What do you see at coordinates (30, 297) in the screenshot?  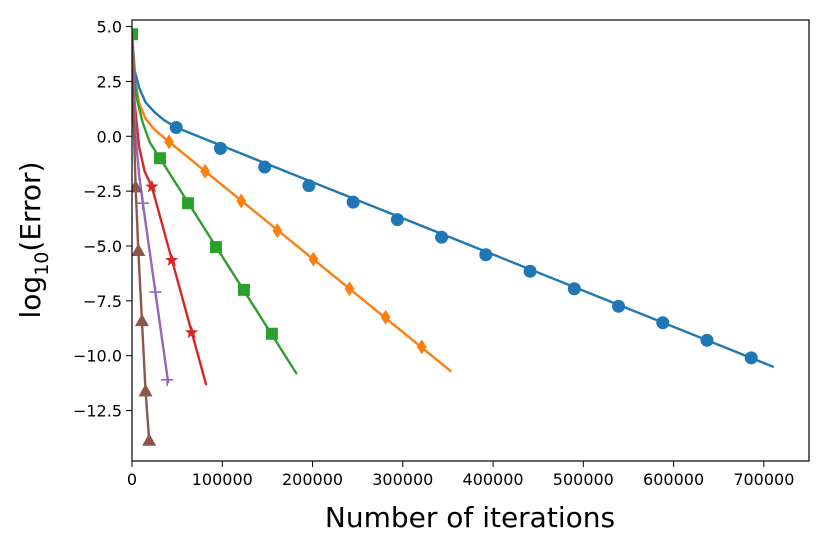 I see `y-axis-label-main: log` at bounding box center [30, 297].